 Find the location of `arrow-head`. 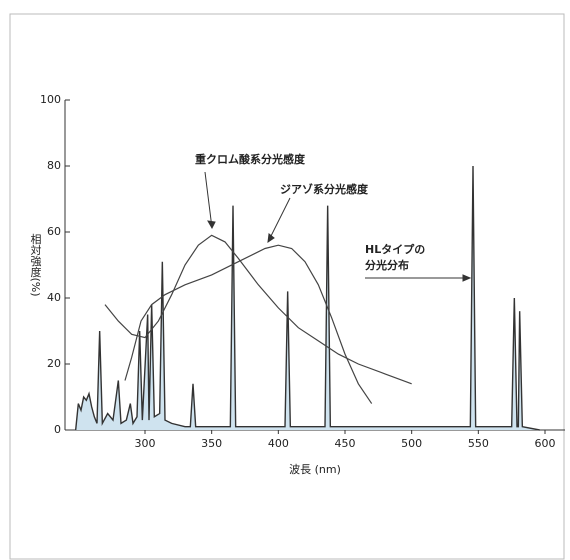

arrow-head is located at coordinates (339, 251).